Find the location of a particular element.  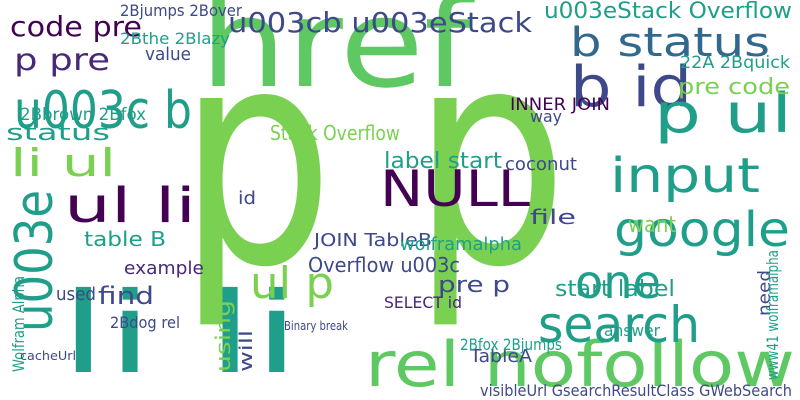

word: p ul is located at coordinates (723, 113).